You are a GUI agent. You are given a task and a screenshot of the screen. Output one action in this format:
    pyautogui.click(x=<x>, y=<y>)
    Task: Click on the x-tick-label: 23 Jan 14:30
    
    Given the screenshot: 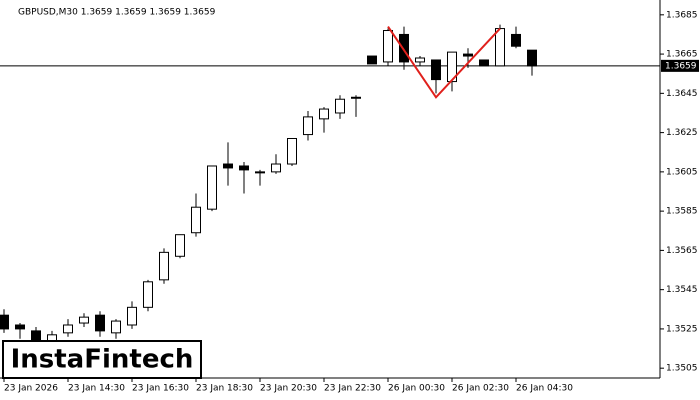 What is the action you would take?
    pyautogui.click(x=96, y=389)
    